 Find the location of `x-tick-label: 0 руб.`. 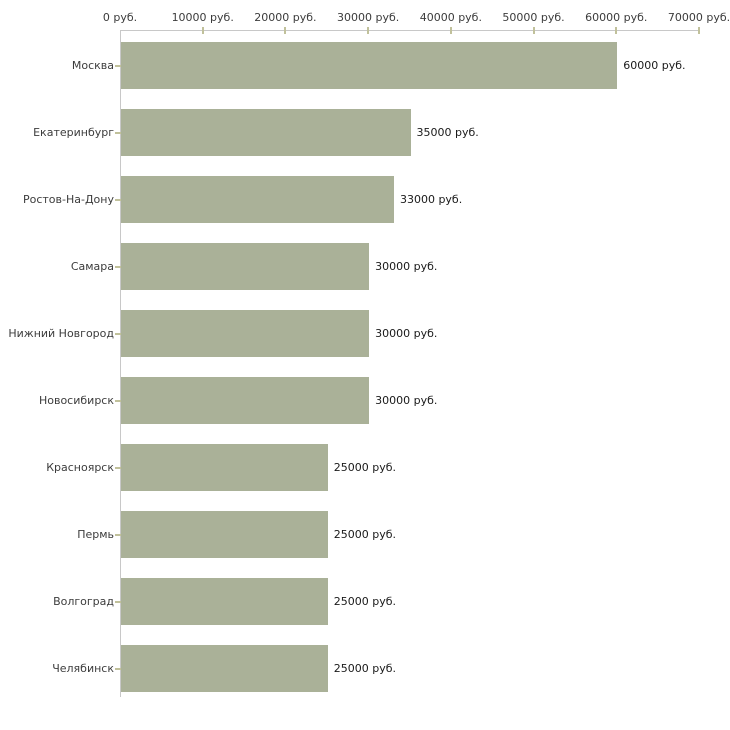

x-tick-label: 0 руб. is located at coordinates (120, 17).